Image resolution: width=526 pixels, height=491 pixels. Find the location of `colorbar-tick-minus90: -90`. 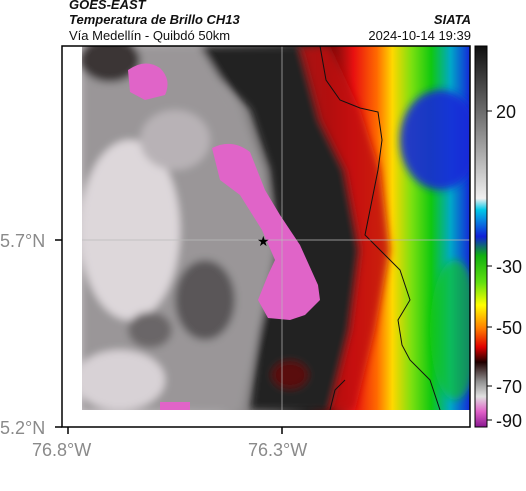

colorbar-tick-minus90: -90 is located at coordinates (509, 421).